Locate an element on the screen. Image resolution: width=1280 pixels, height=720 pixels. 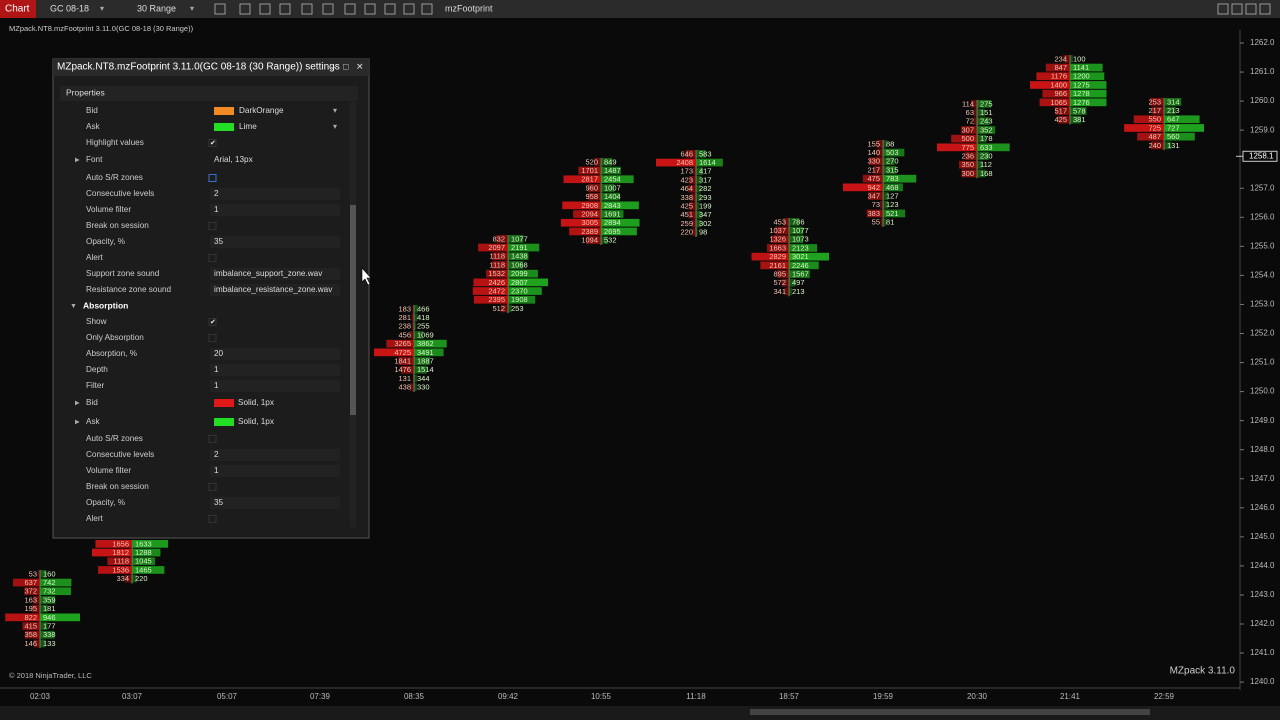
property-label: Only Absorption is located at coordinates (115, 337).